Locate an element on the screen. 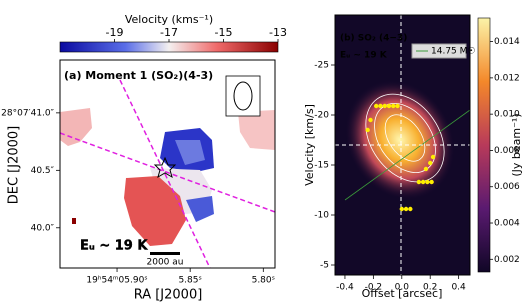  map-pixel is located at coordinates (74, 221).